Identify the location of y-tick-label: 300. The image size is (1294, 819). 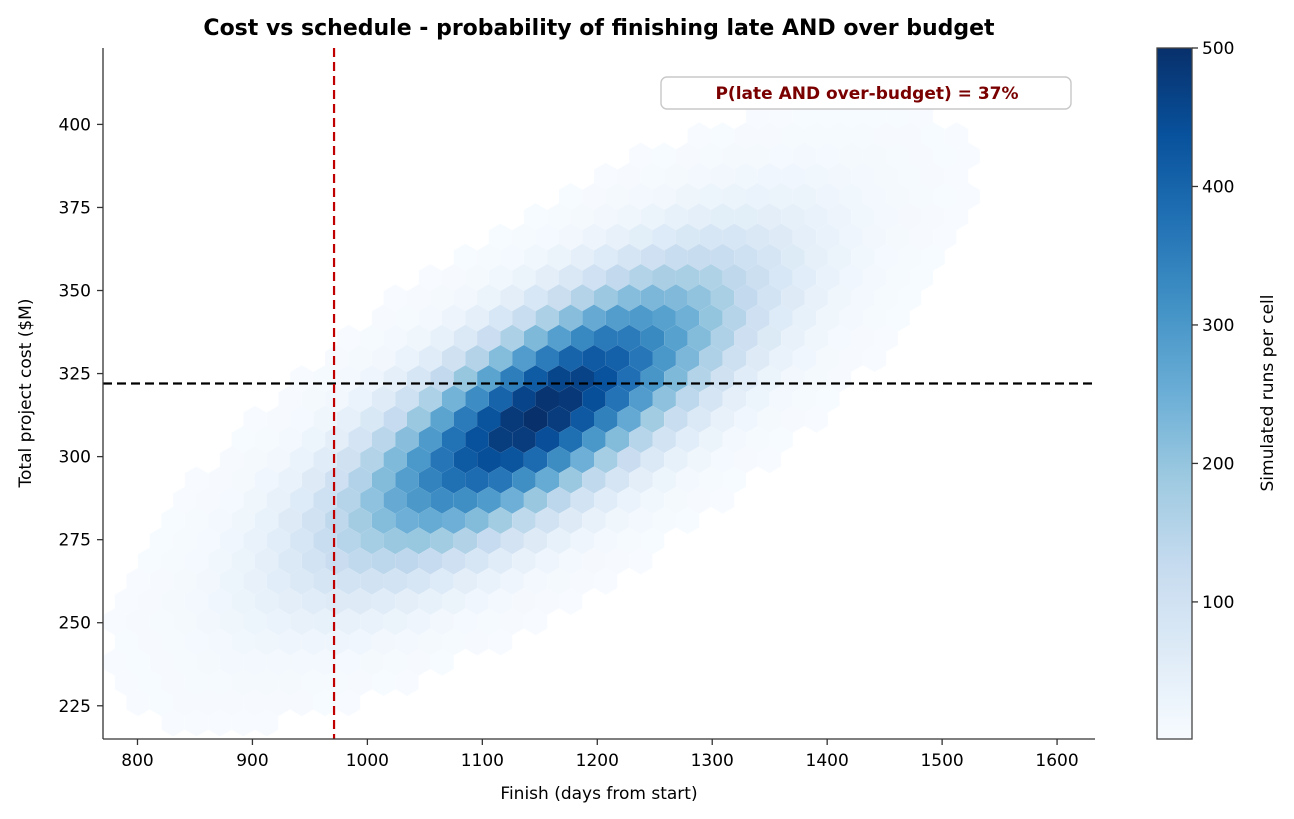
(75, 458).